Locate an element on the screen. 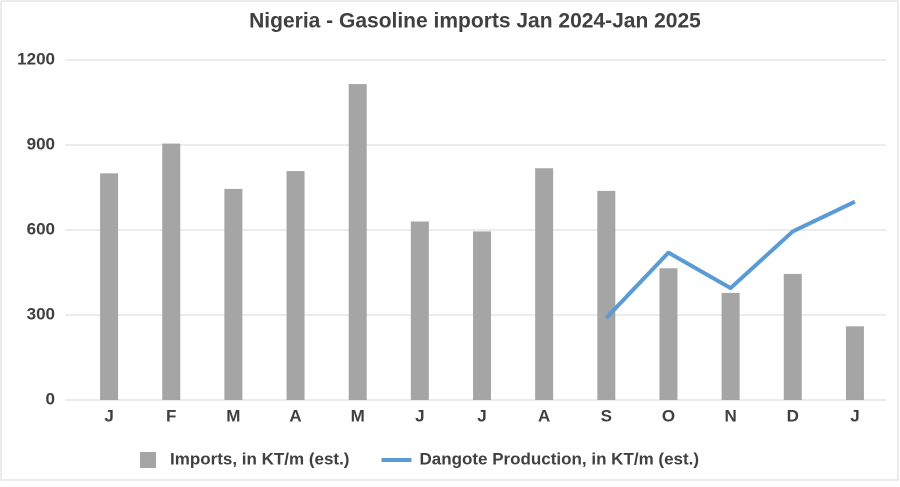 The image size is (900, 487). line is located at coordinates (730, 259).